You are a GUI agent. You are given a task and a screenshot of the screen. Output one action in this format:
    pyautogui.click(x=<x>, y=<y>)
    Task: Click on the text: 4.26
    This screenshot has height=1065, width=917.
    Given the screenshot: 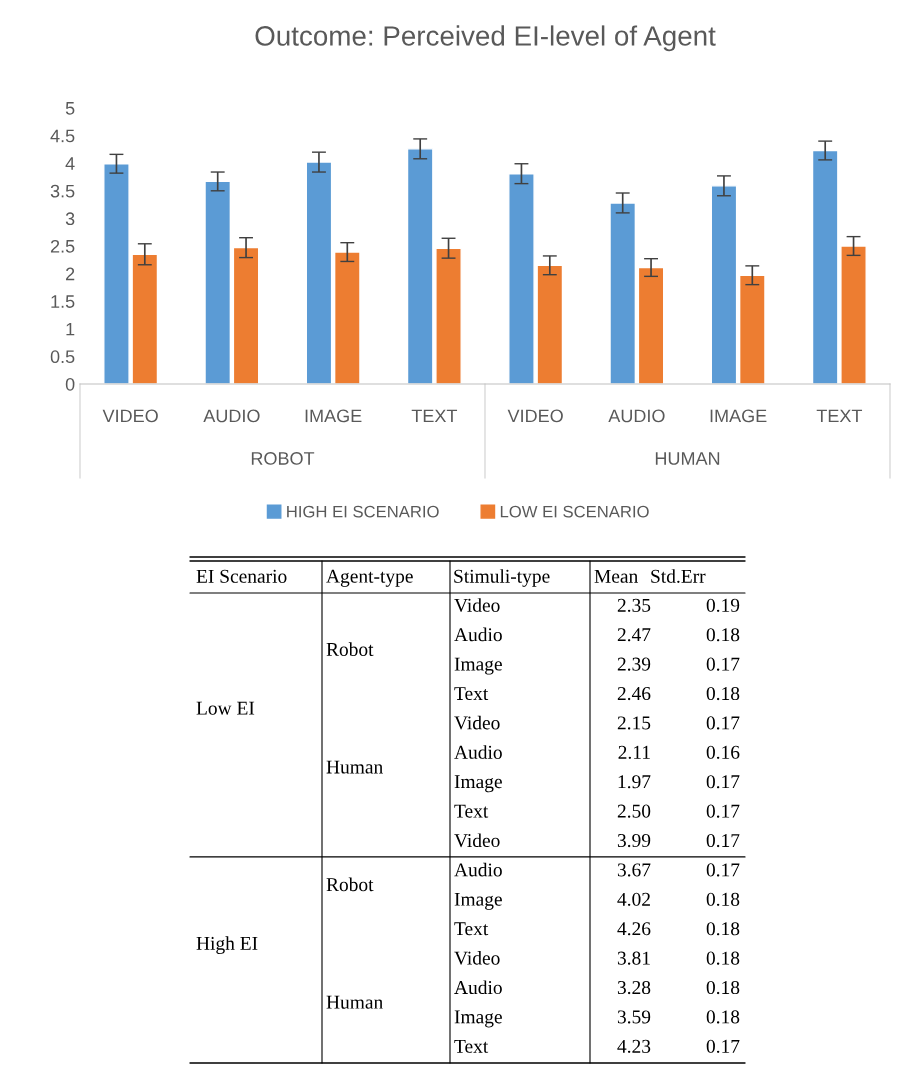 What is the action you would take?
    pyautogui.click(x=634, y=929)
    